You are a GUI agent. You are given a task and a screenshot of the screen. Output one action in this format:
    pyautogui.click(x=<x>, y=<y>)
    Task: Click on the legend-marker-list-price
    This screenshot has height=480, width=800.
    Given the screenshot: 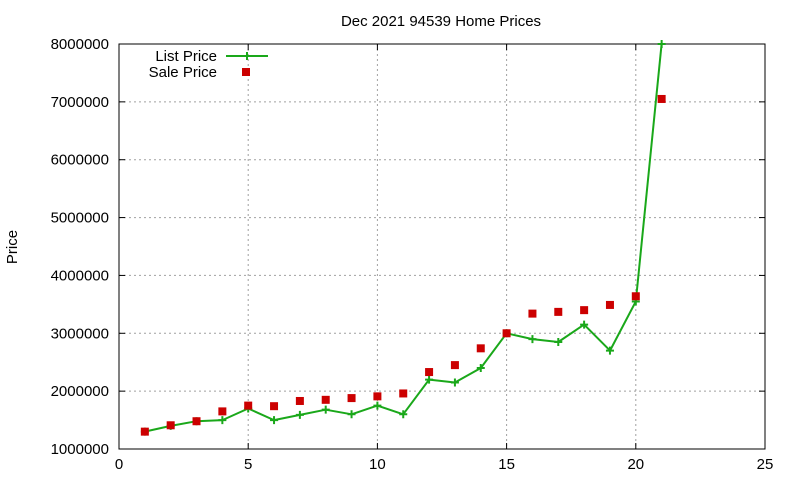 What is the action you would take?
    pyautogui.click(x=247, y=56)
    